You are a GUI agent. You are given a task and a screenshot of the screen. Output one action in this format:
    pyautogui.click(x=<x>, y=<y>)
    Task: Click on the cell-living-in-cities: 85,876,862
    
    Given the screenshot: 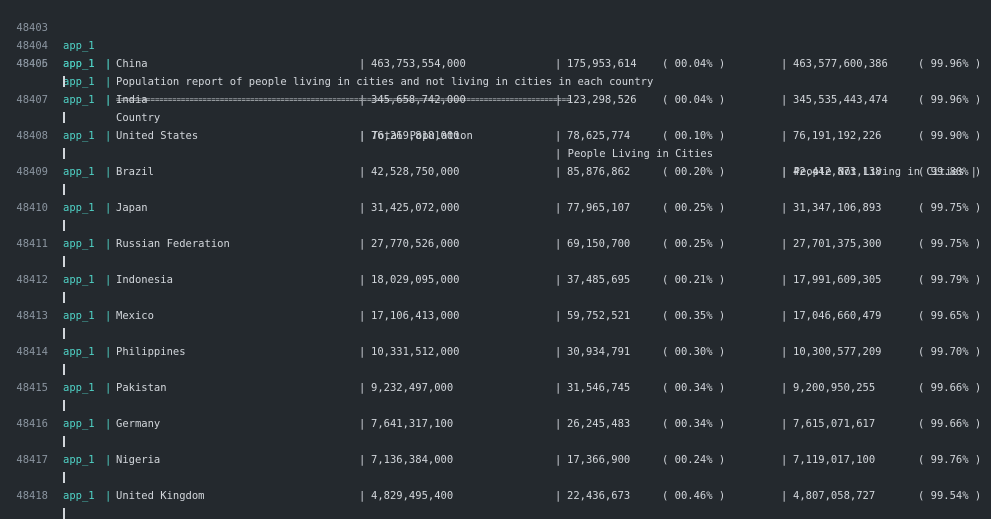 What is the action you would take?
    pyautogui.click(x=599, y=172)
    